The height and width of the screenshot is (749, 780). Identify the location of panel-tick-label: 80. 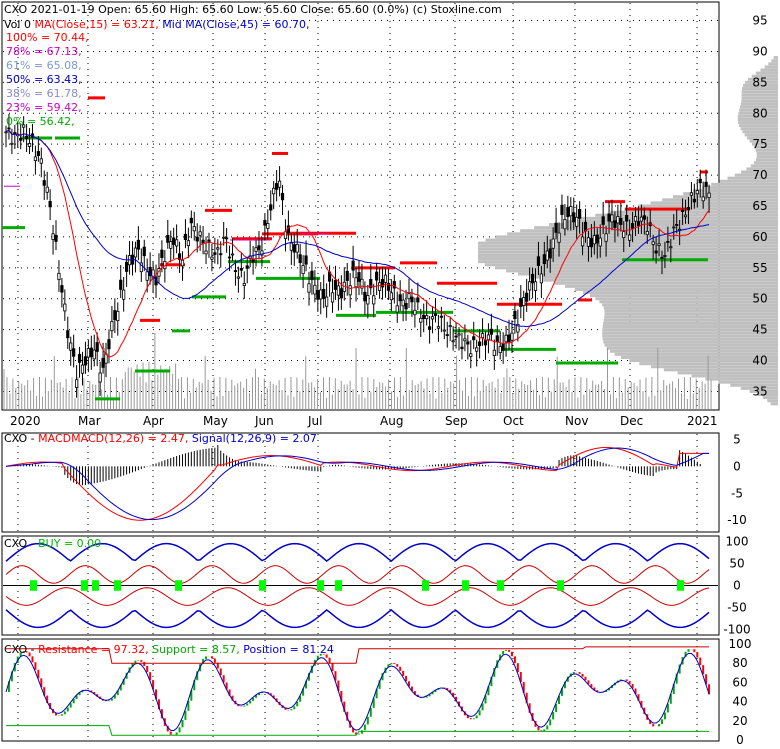
(739, 663).